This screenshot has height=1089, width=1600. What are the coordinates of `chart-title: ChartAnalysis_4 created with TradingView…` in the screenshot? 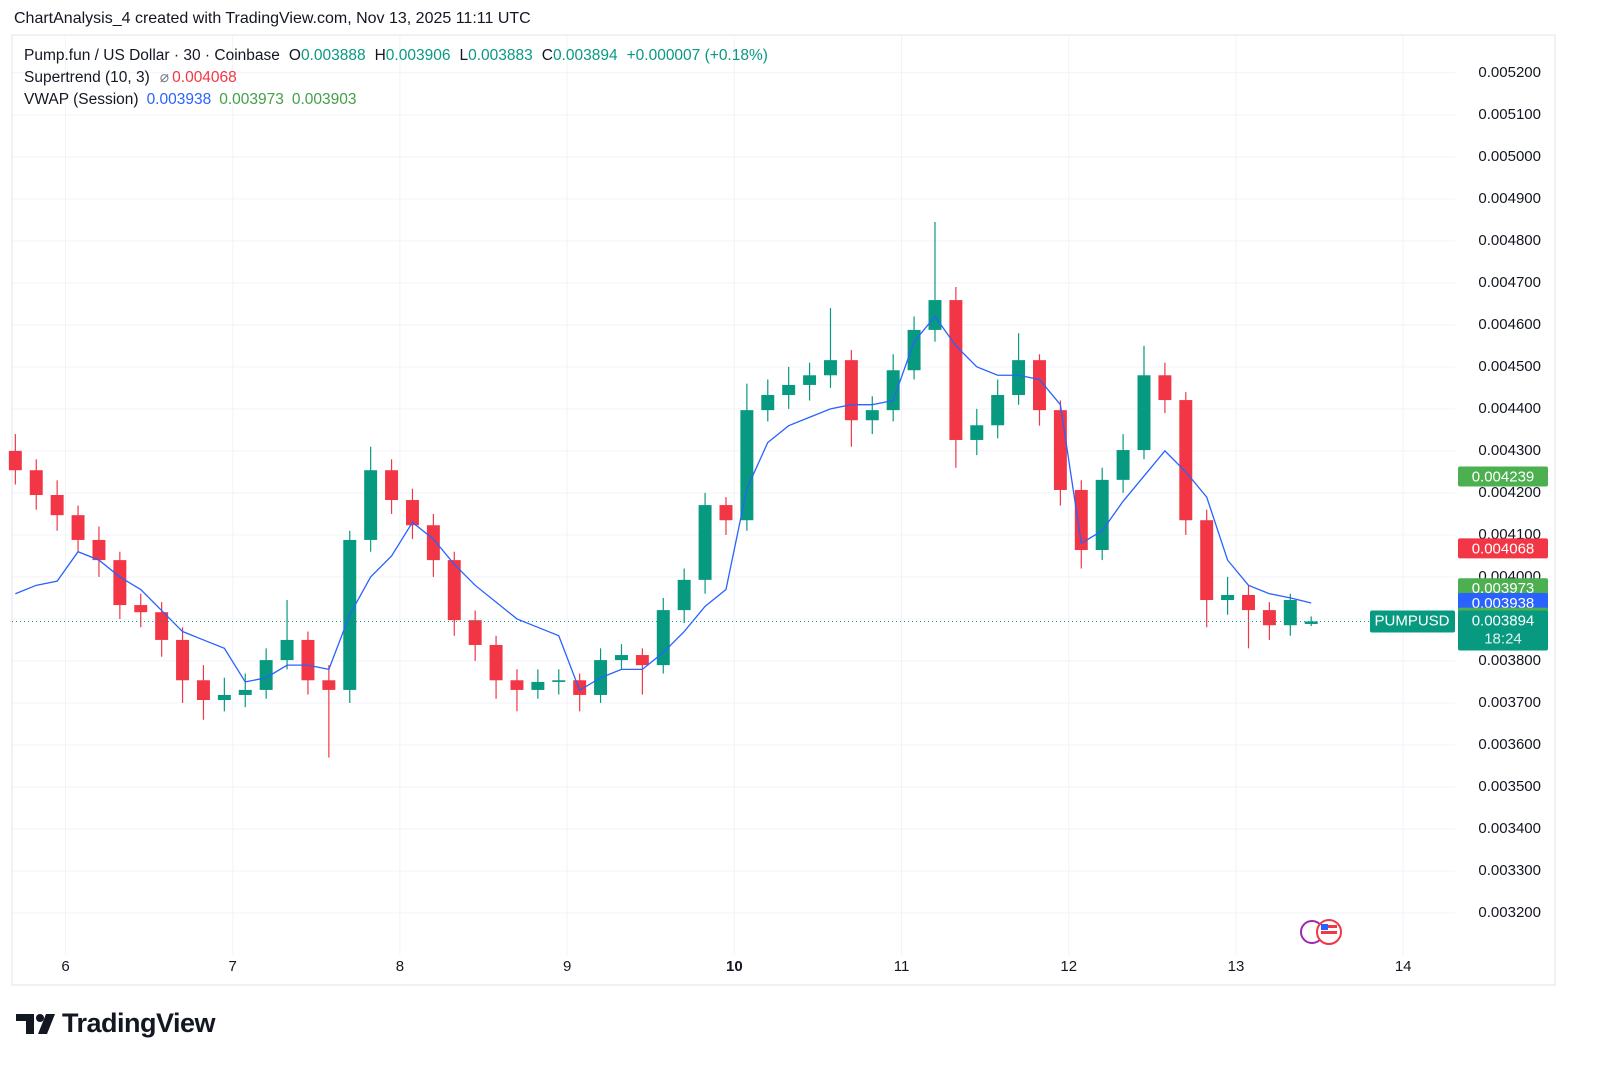 It's located at (272, 18).